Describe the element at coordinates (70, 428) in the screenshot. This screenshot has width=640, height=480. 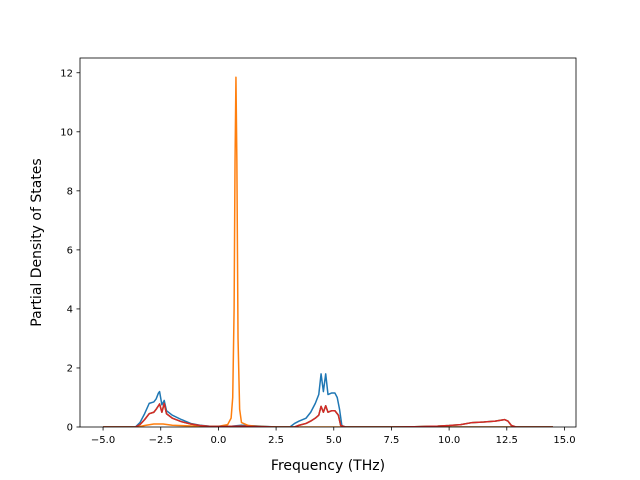
I see `y-tick-label: 0` at that location.